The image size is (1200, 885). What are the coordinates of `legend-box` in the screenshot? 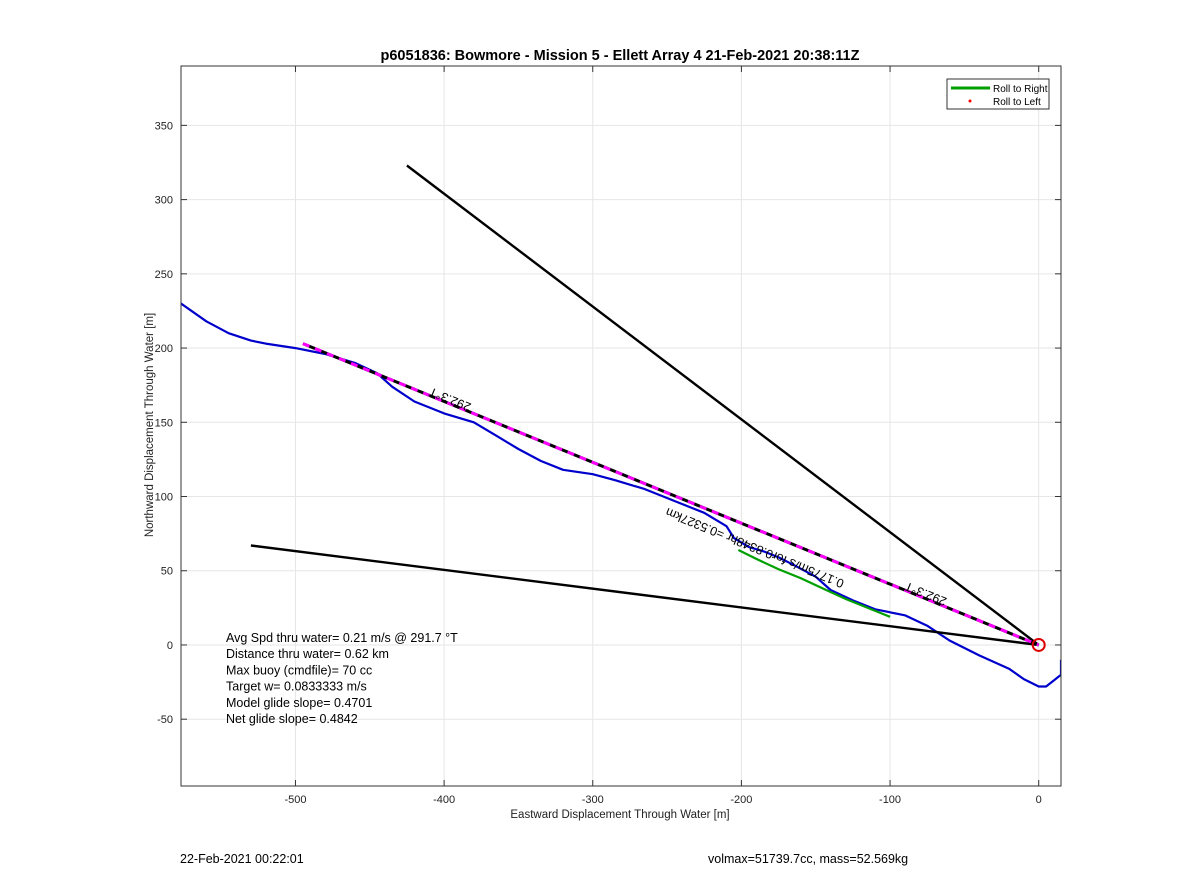 It's located at (998, 94).